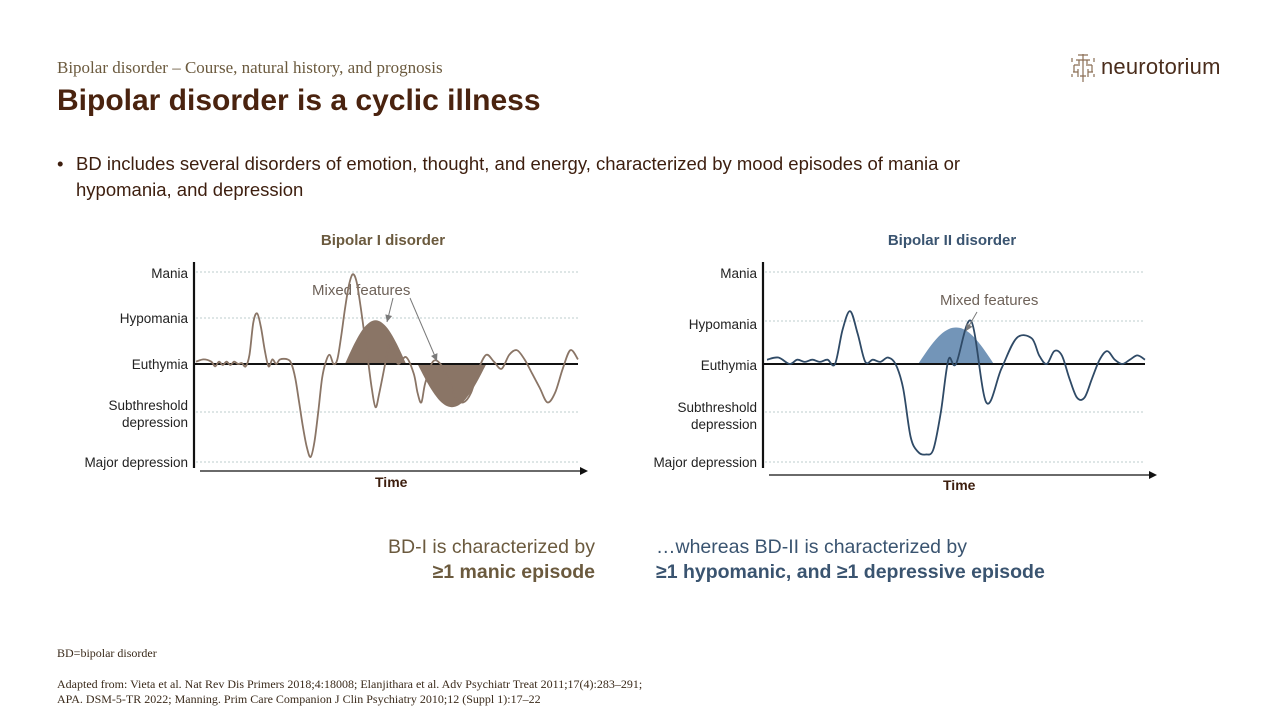  Describe the element at coordinates (154, 422) in the screenshot. I see `chart1-ylabel-subthreshold-l2: depression` at that location.